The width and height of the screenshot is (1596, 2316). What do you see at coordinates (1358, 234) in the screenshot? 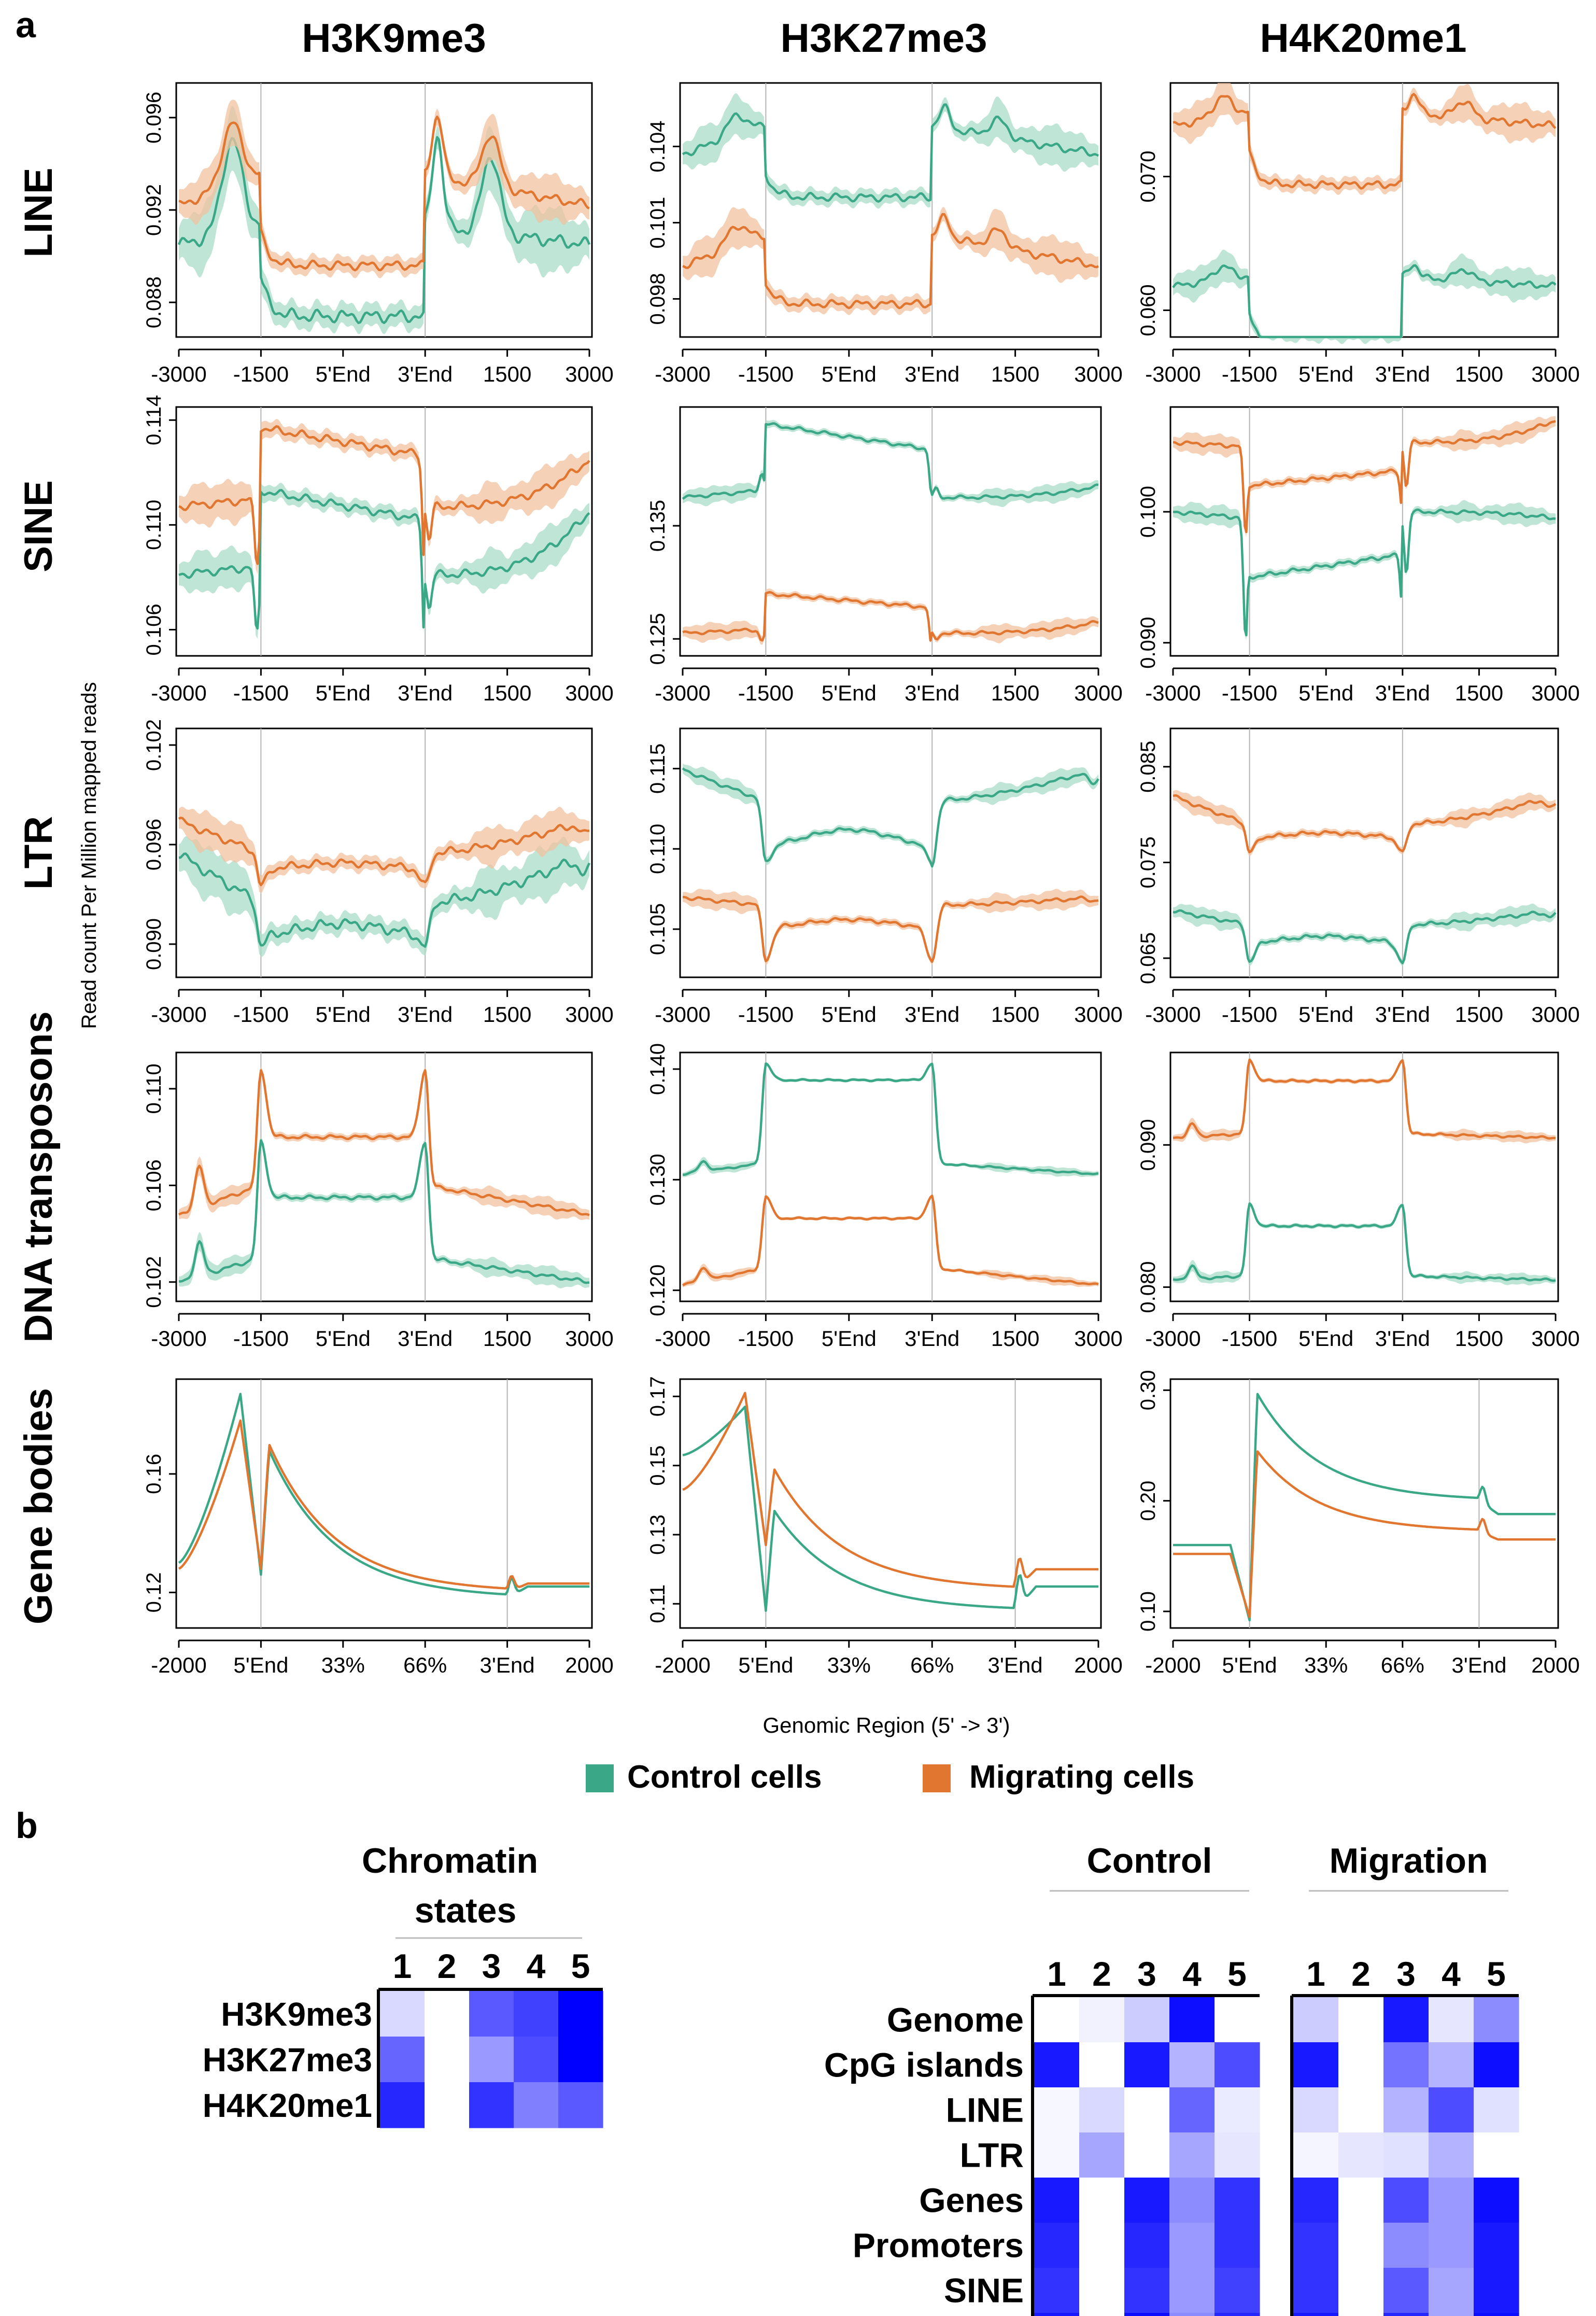
I see `chart-line-h4k20me1: 0.060 0.070 -3000 -1500 5'End 3'End 1500 3000` at bounding box center [1358, 234].